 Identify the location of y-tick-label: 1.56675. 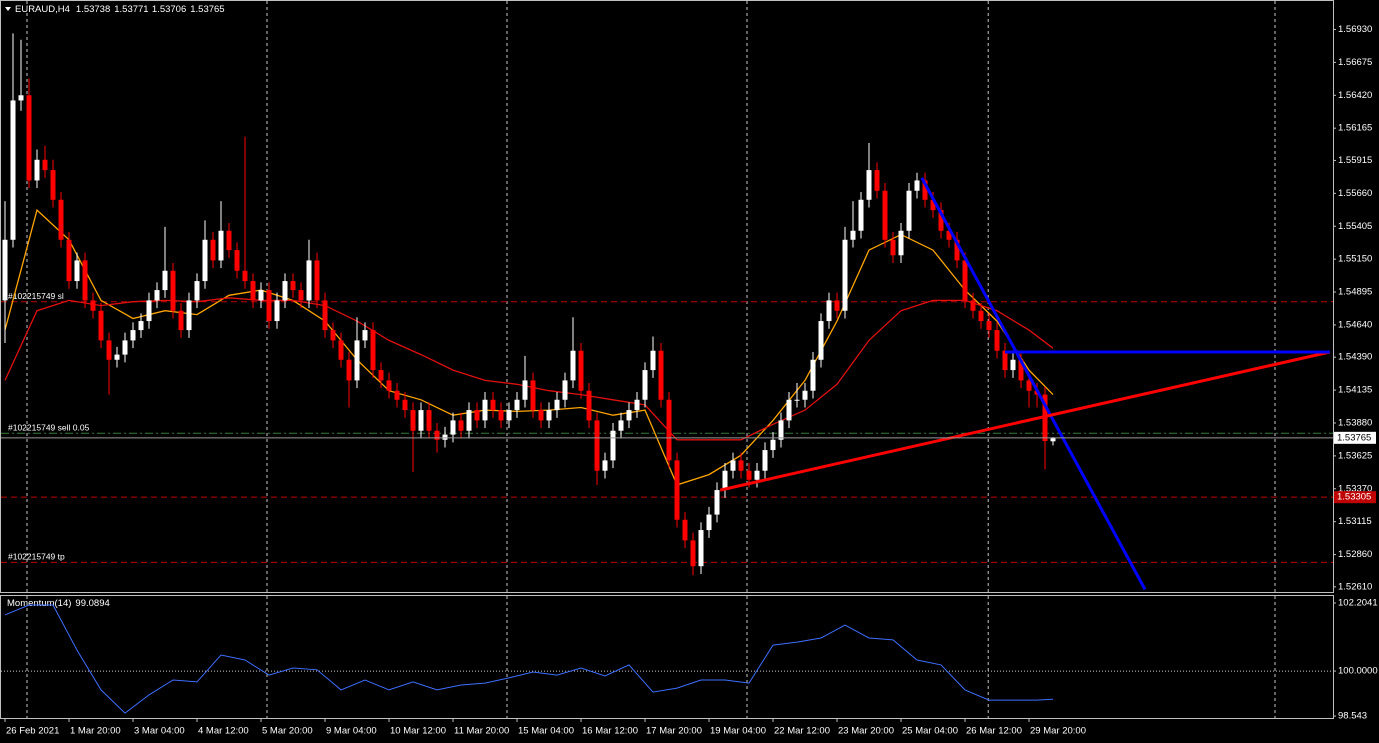
(1355, 62).